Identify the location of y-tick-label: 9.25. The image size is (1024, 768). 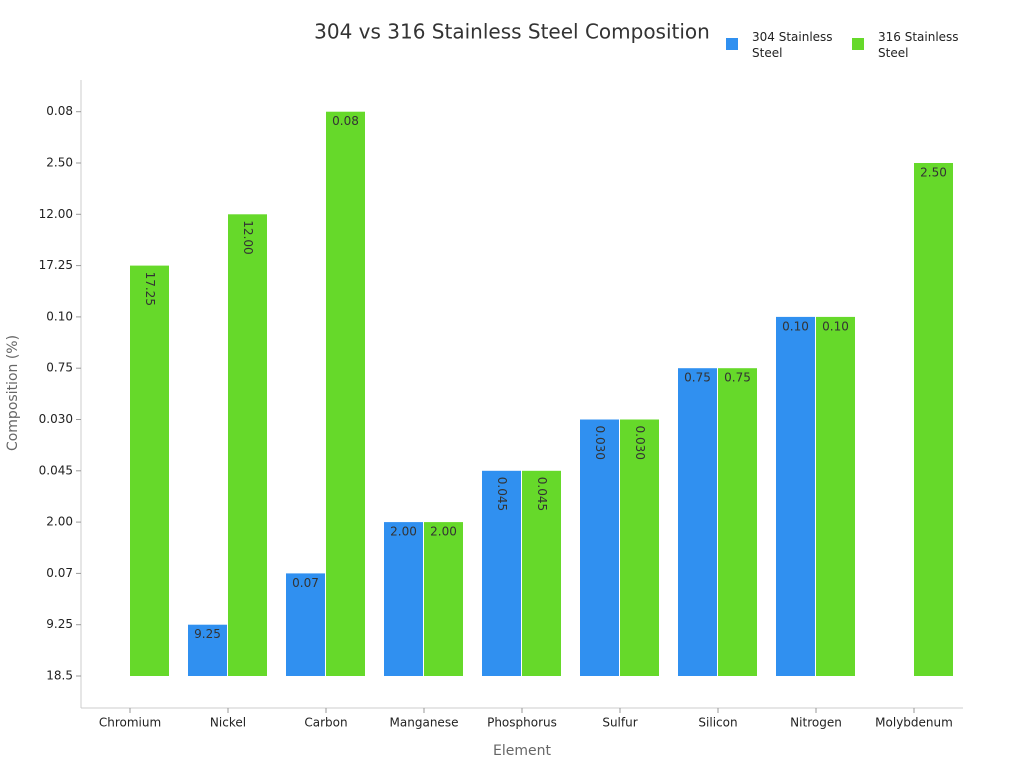
(59, 624).